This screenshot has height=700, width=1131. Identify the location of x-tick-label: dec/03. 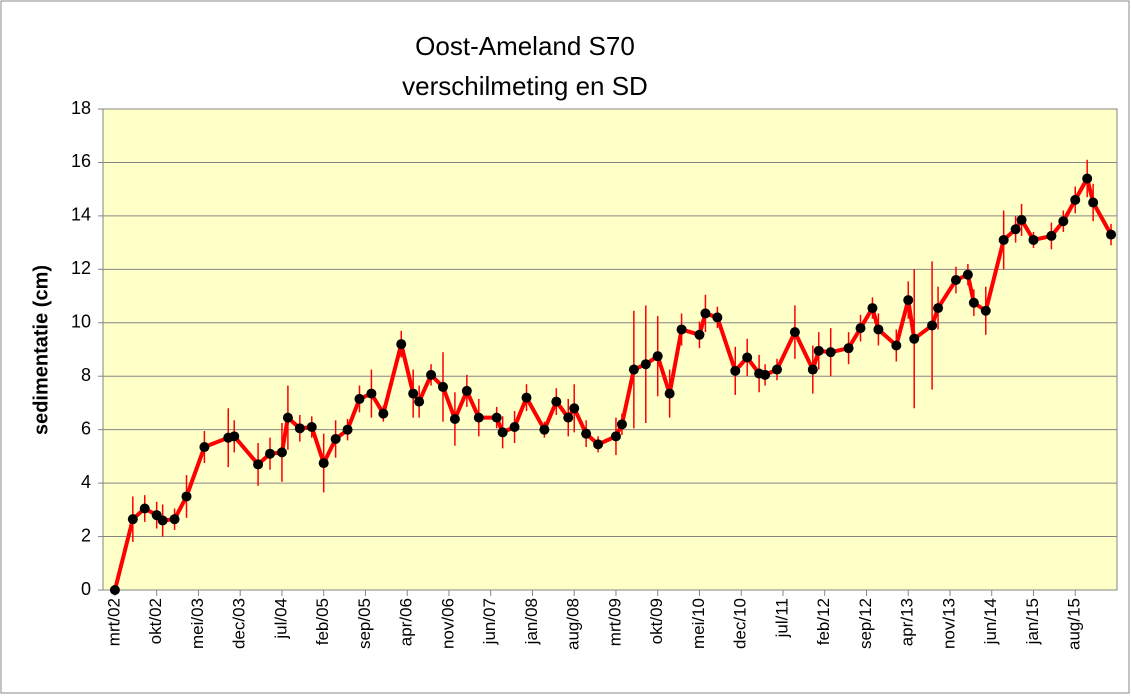
(239, 623).